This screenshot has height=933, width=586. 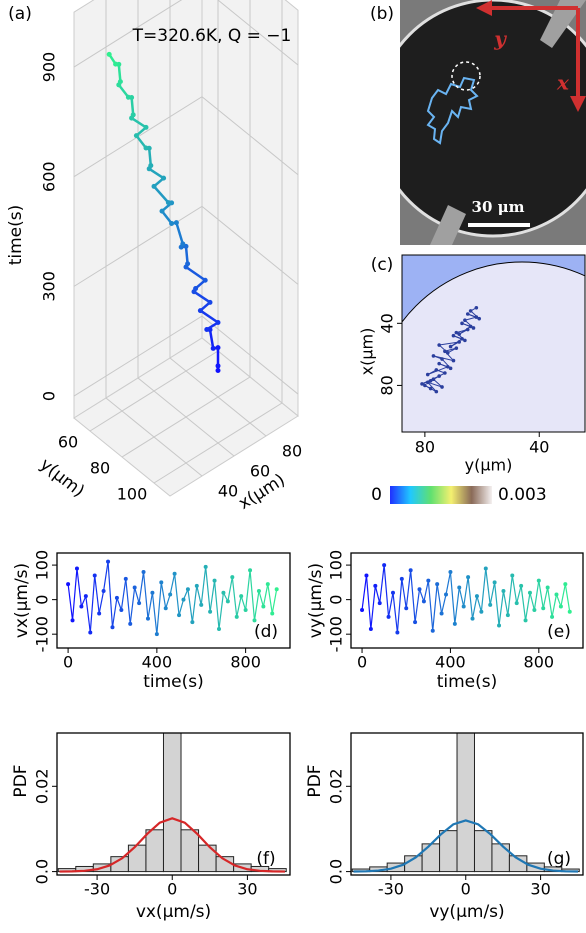 I want to click on electrode, so click(x=563, y=24).